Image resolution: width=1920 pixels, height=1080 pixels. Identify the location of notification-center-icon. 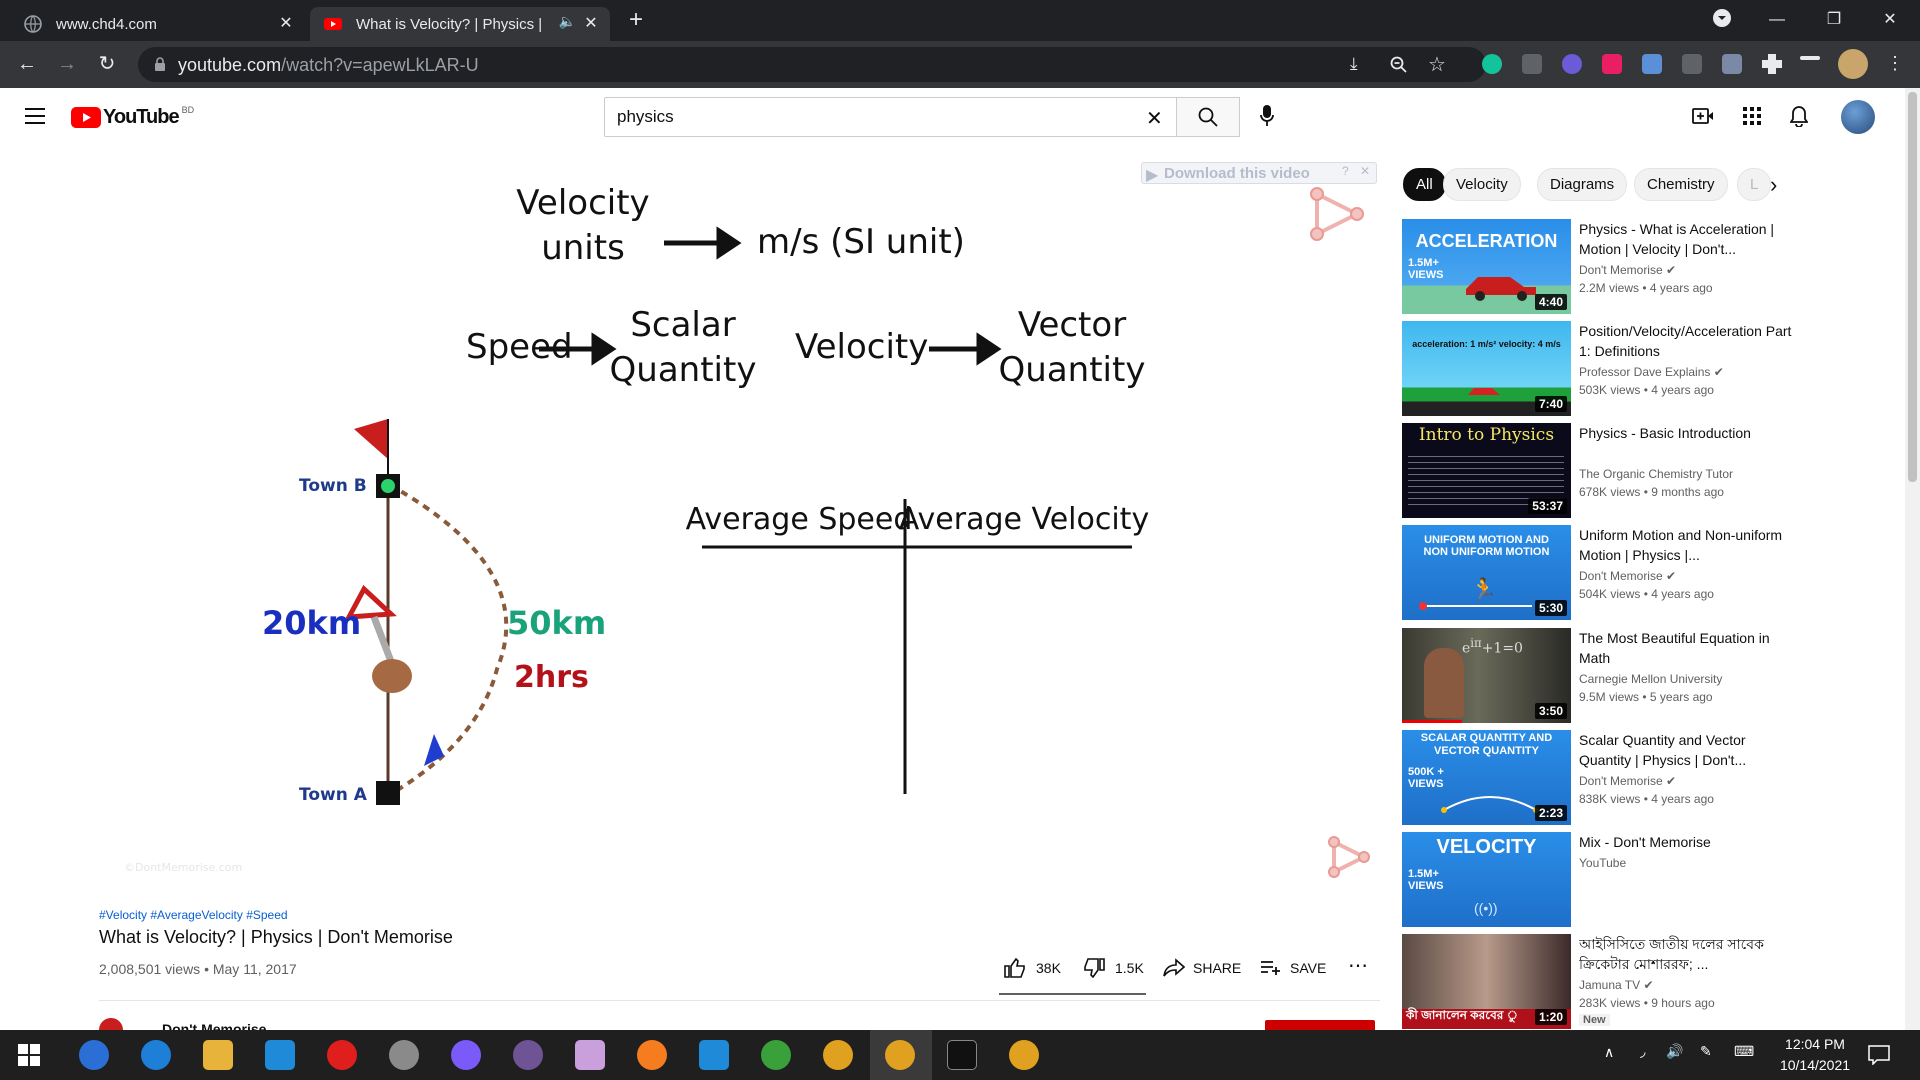
(1879, 1055).